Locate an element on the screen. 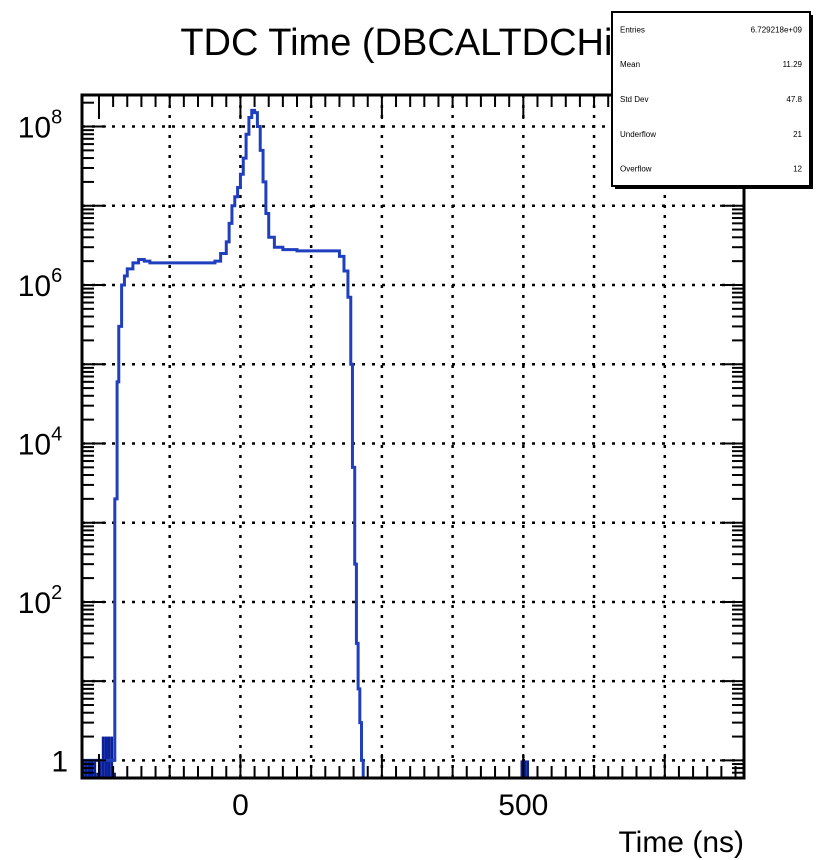  stats-value: 12 is located at coordinates (797, 169).